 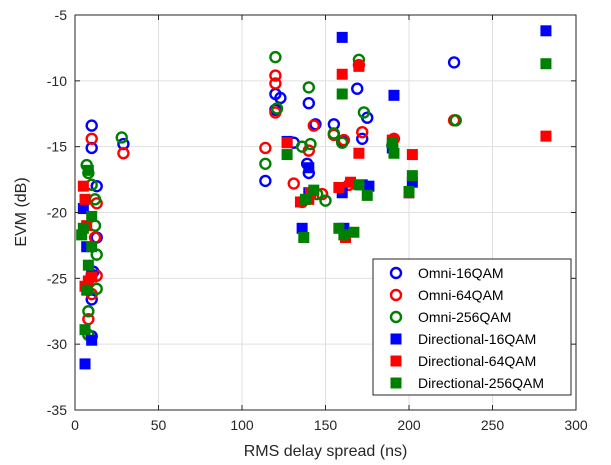 I want to click on legend-entry: Directional-256QAM, so click(x=467, y=383).